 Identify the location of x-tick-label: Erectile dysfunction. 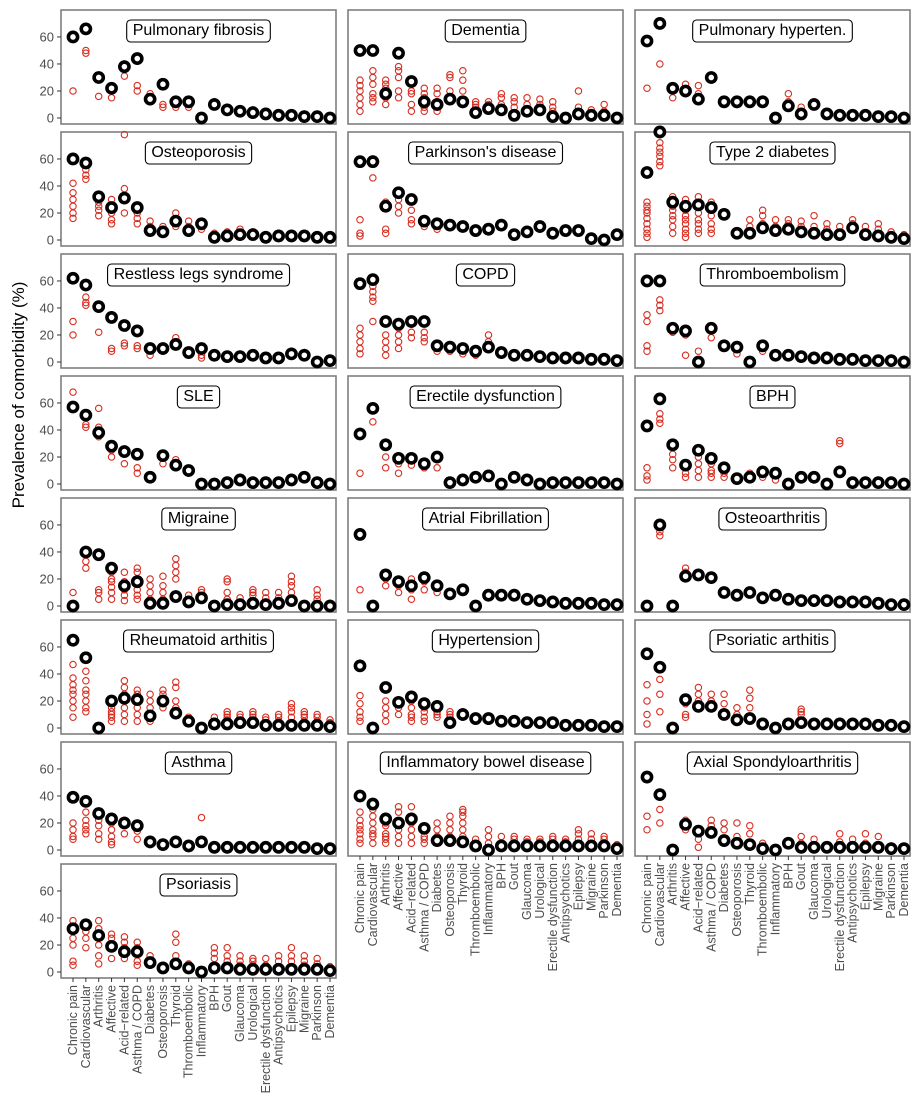
(840, 917).